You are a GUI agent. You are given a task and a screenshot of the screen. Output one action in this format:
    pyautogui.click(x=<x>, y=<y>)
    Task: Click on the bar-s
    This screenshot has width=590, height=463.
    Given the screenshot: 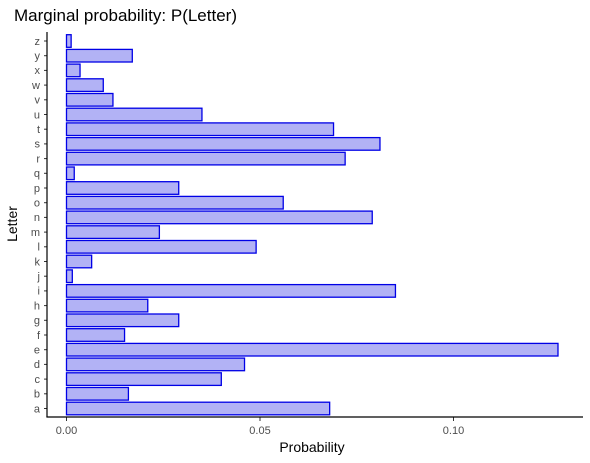 What is the action you would take?
    pyautogui.click(x=223, y=143)
    